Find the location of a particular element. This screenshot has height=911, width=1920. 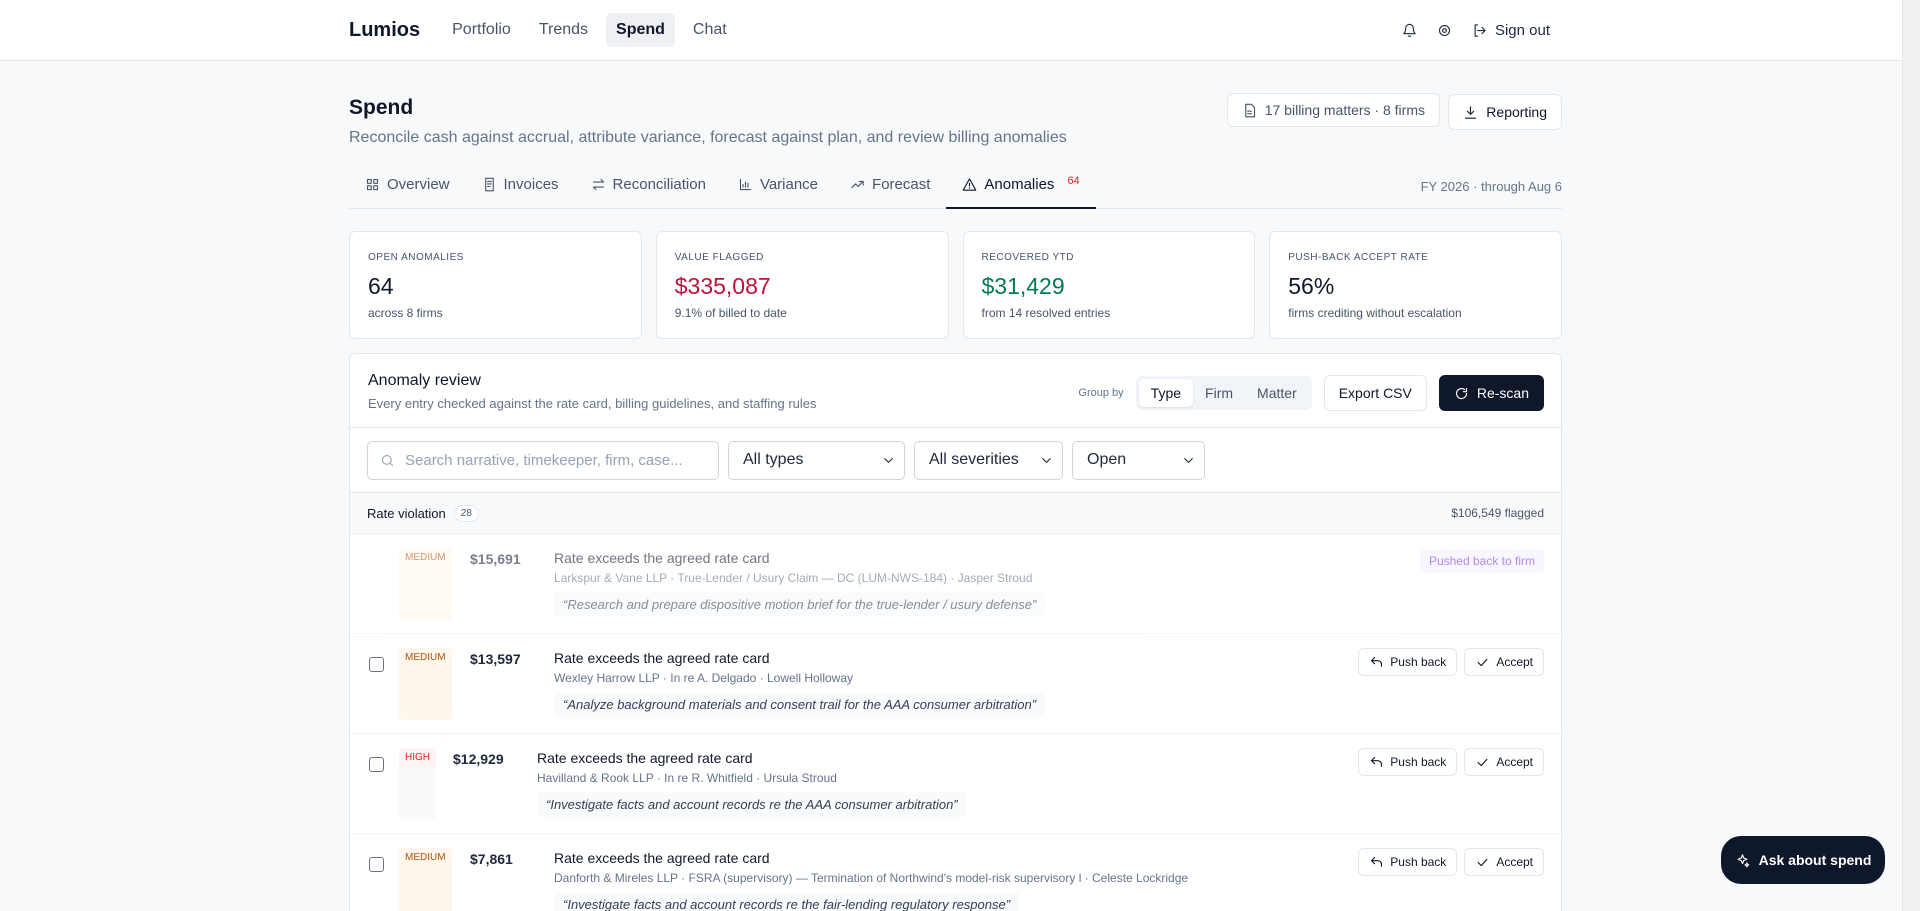

sign-out-label: Sign out is located at coordinates (1522, 30).